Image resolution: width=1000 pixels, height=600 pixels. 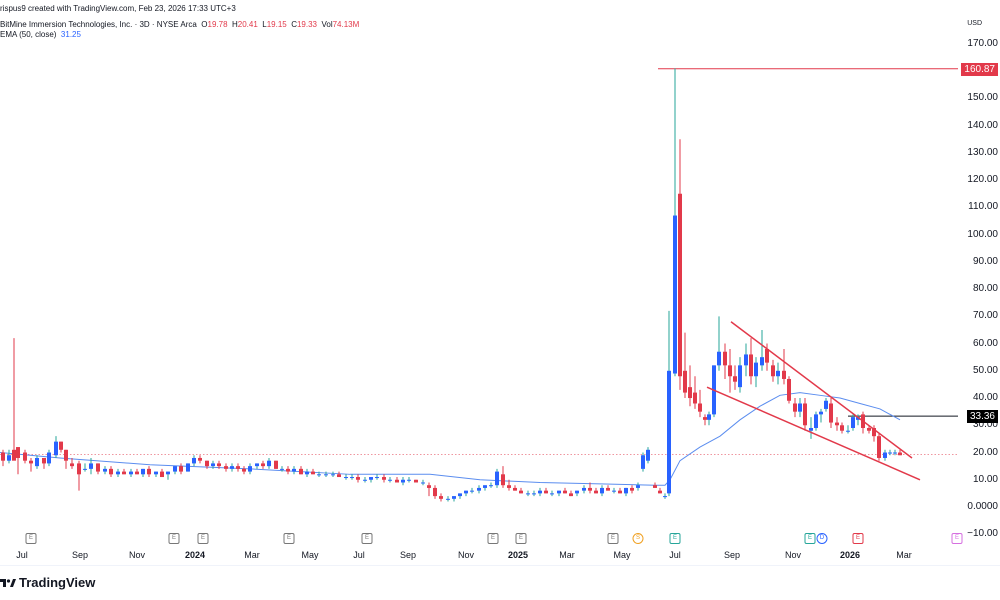 I want to click on price-tick-label: 70.00, so click(x=985, y=316).